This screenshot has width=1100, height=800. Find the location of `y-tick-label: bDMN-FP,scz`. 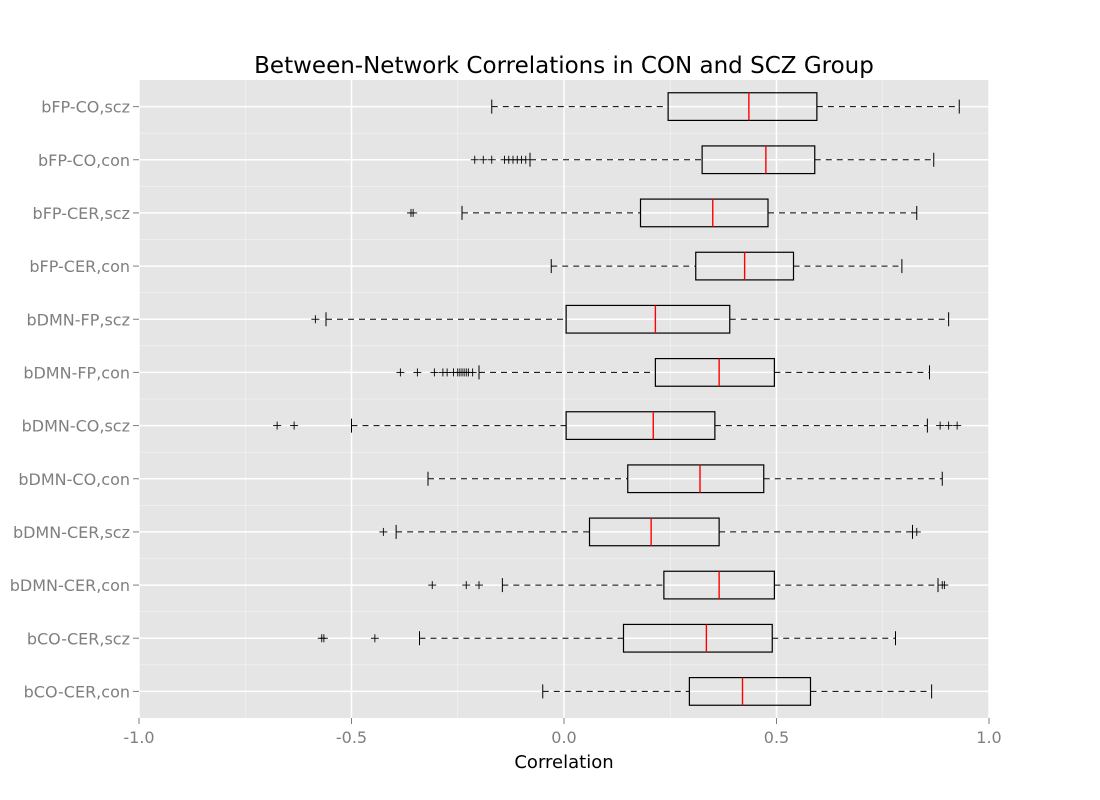

y-tick-label: bDMN-FP,scz is located at coordinates (79, 319).